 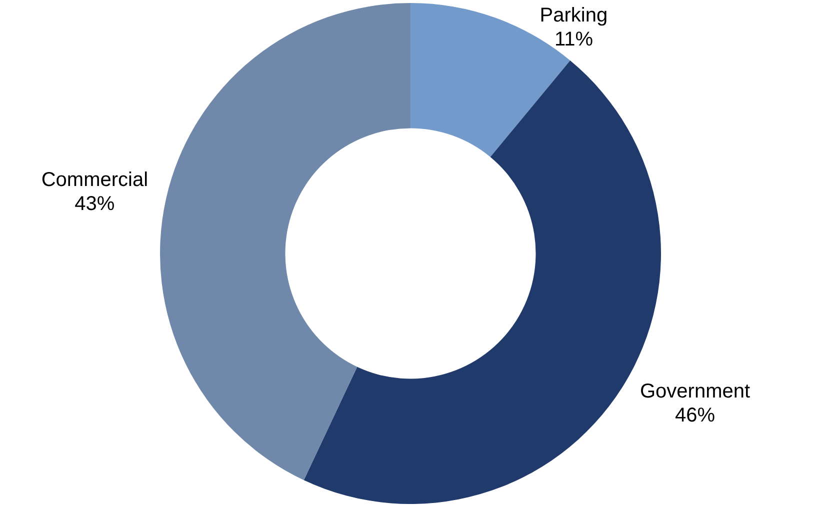 I want to click on data-label: 46%, so click(x=695, y=415).